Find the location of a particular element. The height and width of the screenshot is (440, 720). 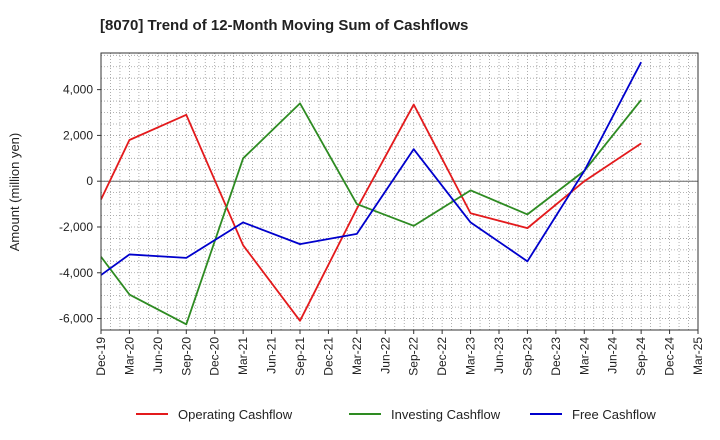

x-tick-label: Jun-24 is located at coordinates (613, 355).